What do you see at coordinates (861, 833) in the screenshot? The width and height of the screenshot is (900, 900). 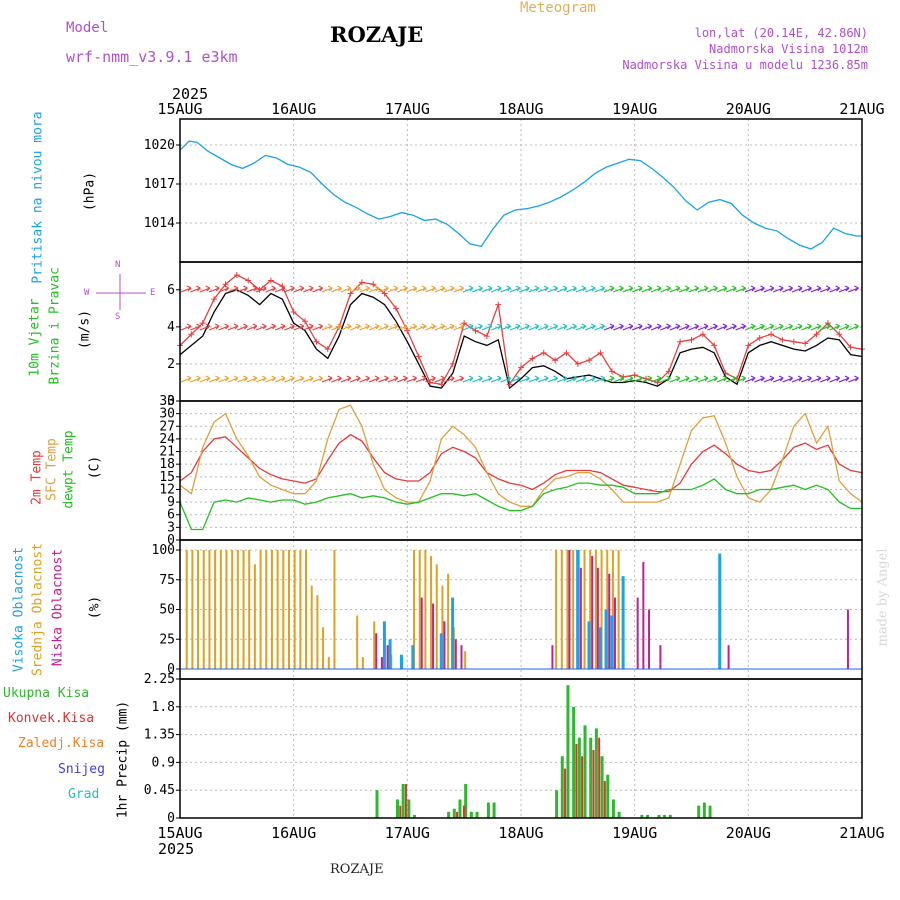 I see `x-tick-label-bottom: 21AUG` at bounding box center [861, 833].